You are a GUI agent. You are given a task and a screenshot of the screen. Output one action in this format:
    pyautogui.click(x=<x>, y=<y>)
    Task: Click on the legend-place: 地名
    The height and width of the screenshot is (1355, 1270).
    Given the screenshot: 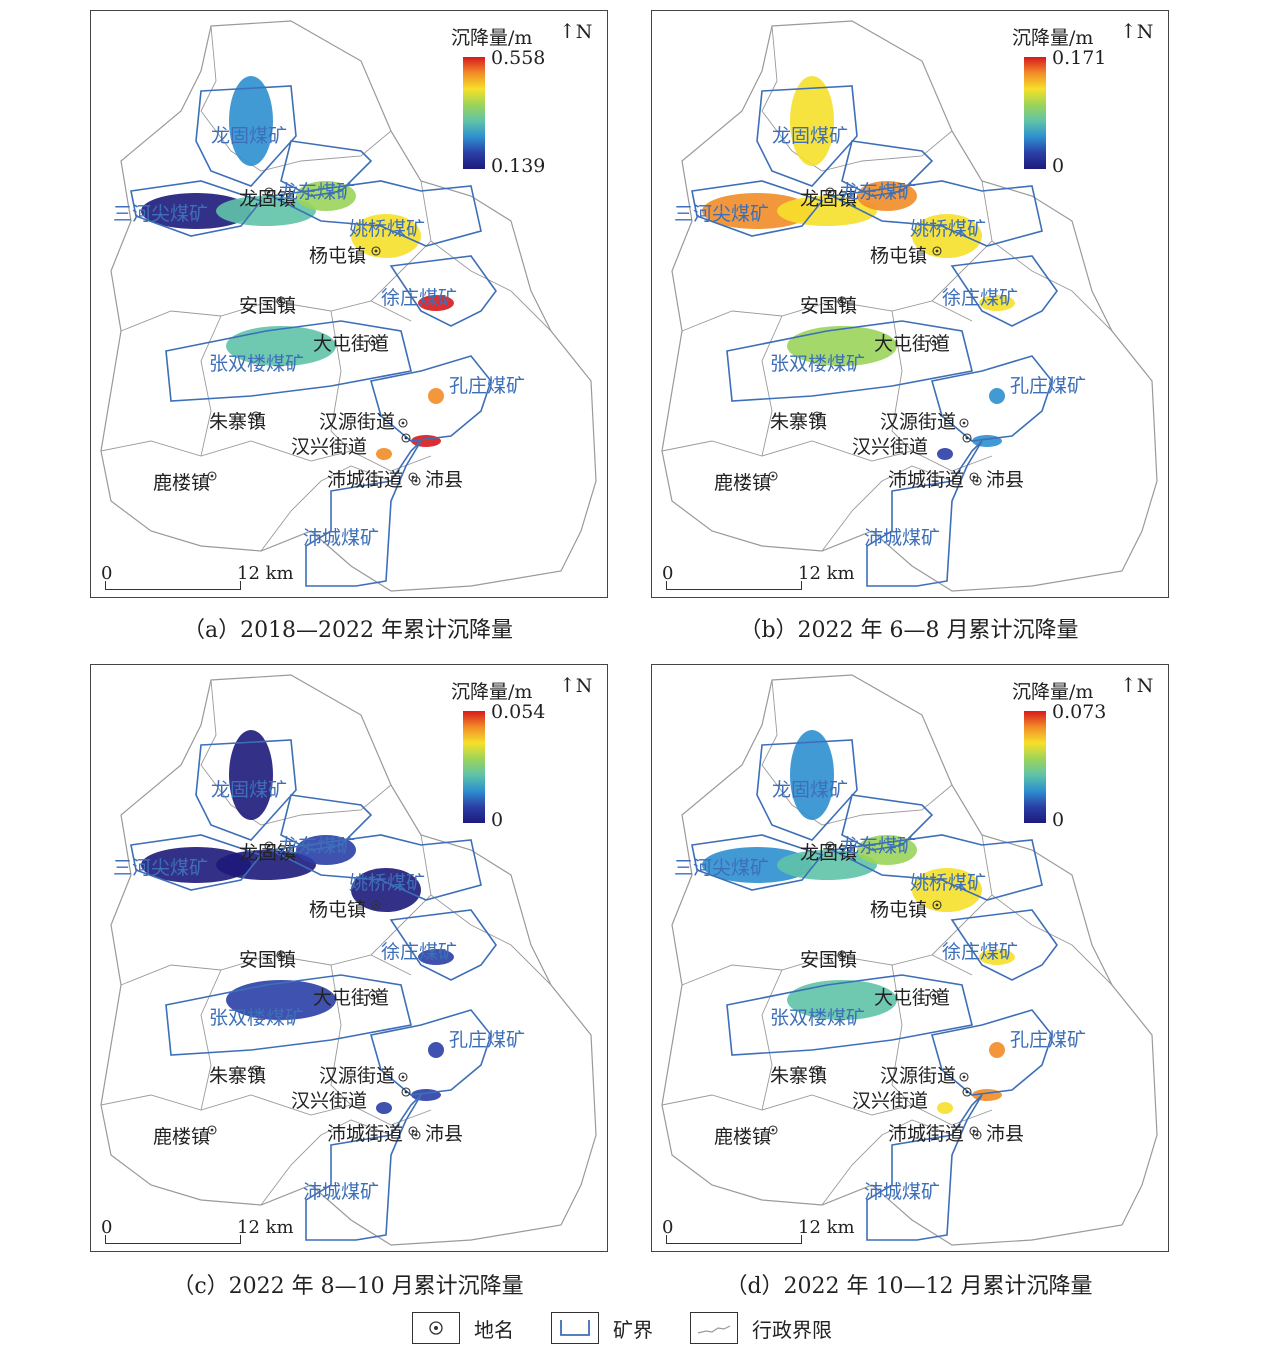 What is the action you would take?
    pyautogui.click(x=463, y=1328)
    